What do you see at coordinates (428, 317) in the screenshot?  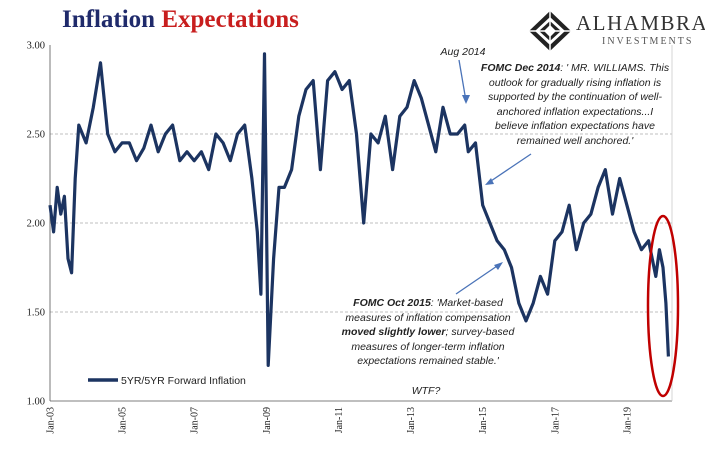 I see `oct2015-line2: measures of inflation compensation` at bounding box center [428, 317].